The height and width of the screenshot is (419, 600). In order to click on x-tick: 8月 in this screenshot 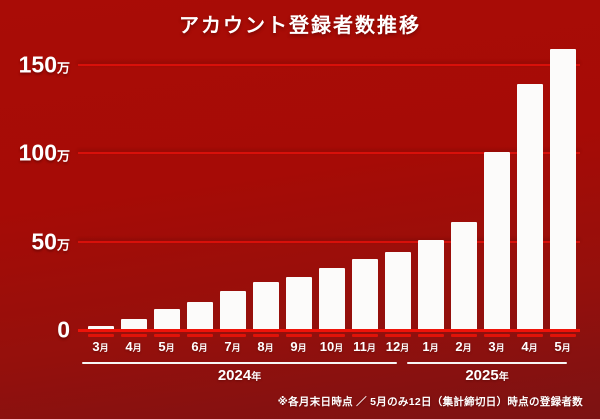, I will do `click(265, 344)`.